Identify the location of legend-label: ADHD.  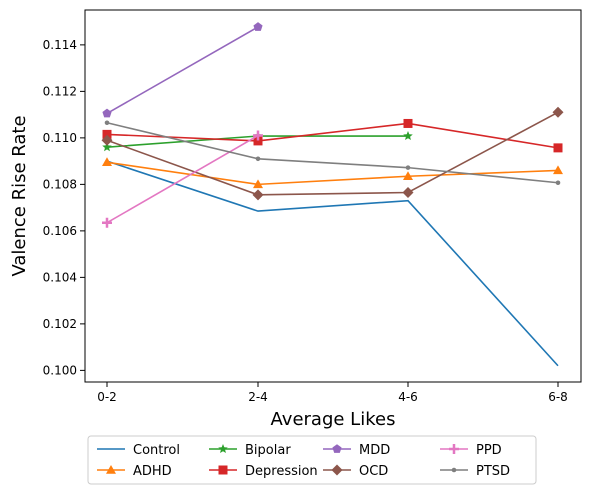
(152, 471).